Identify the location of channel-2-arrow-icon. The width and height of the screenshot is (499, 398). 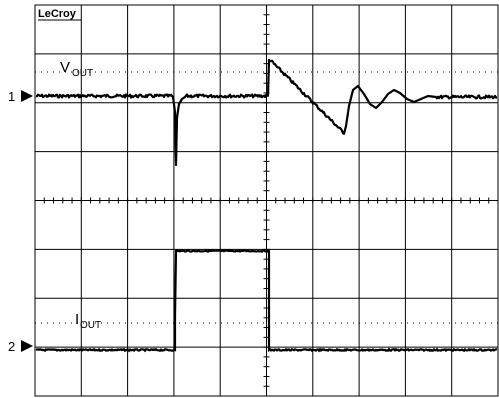
(27, 346).